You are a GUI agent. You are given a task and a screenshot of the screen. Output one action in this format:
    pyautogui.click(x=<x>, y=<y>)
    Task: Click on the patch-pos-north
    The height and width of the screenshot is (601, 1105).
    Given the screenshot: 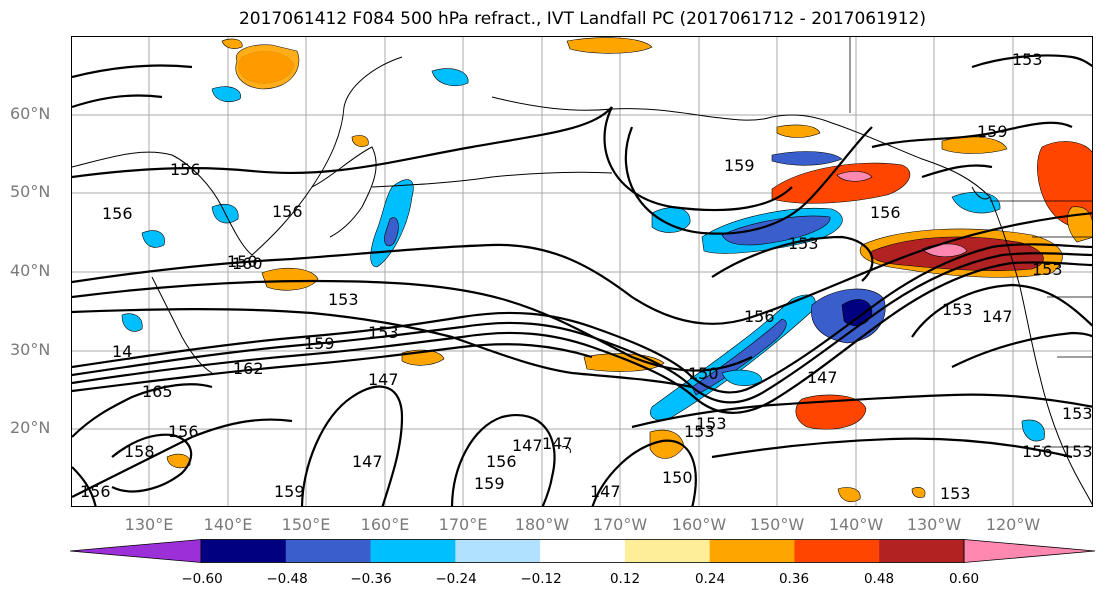 What is the action you would take?
    pyautogui.click(x=609, y=45)
    